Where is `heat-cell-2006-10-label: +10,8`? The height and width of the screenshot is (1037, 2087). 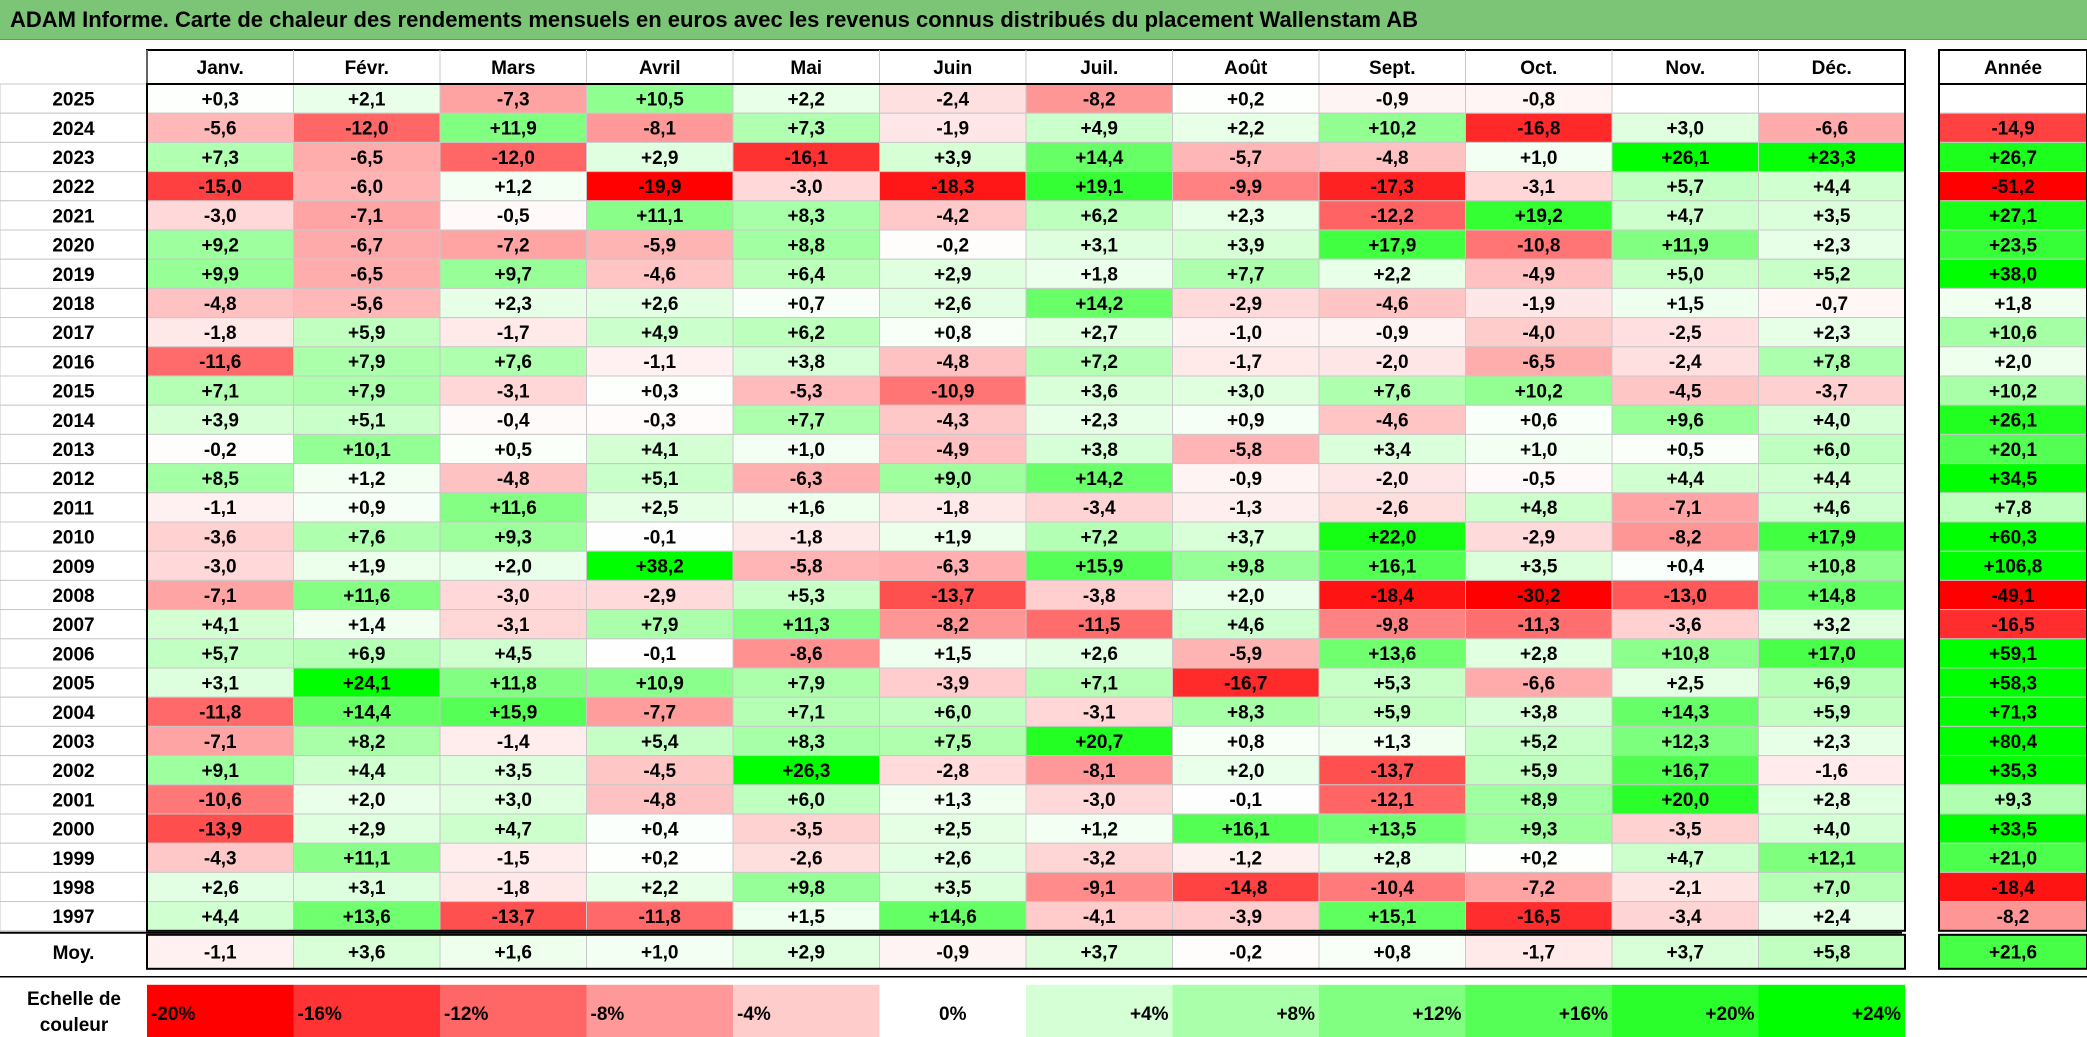
heat-cell-2006-10-label: +10,8 is located at coordinates (1685, 654).